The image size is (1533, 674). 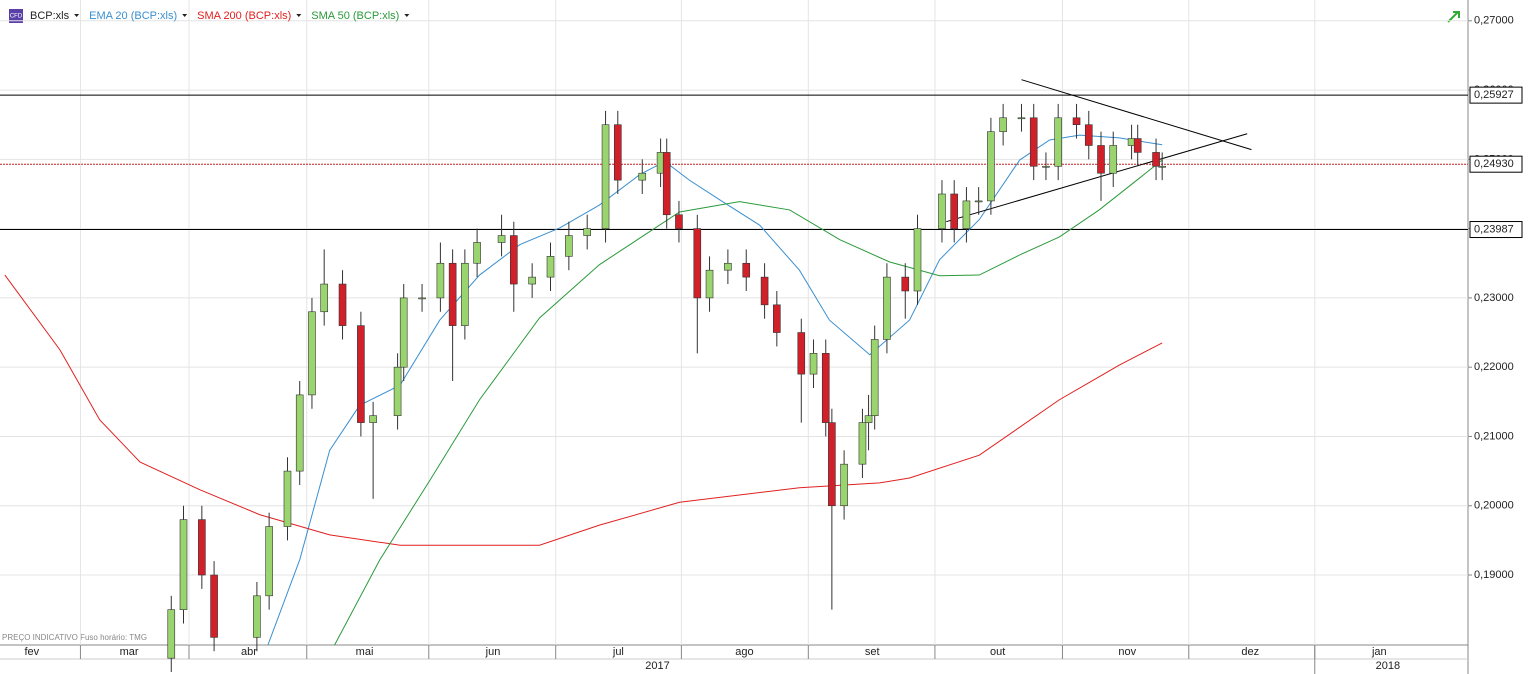 I want to click on x-tick-label: set, so click(x=872, y=652).